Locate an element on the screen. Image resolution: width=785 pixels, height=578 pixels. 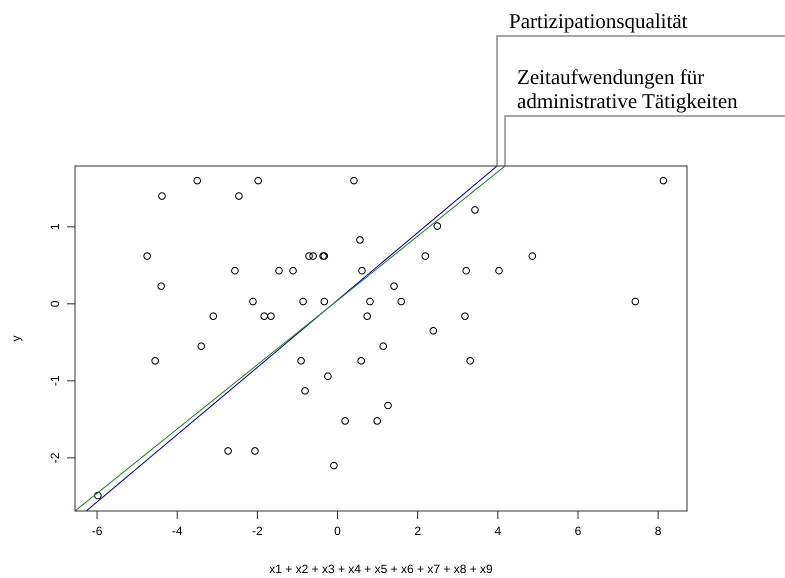
y-tick-label: 0 is located at coordinates (55, 304).